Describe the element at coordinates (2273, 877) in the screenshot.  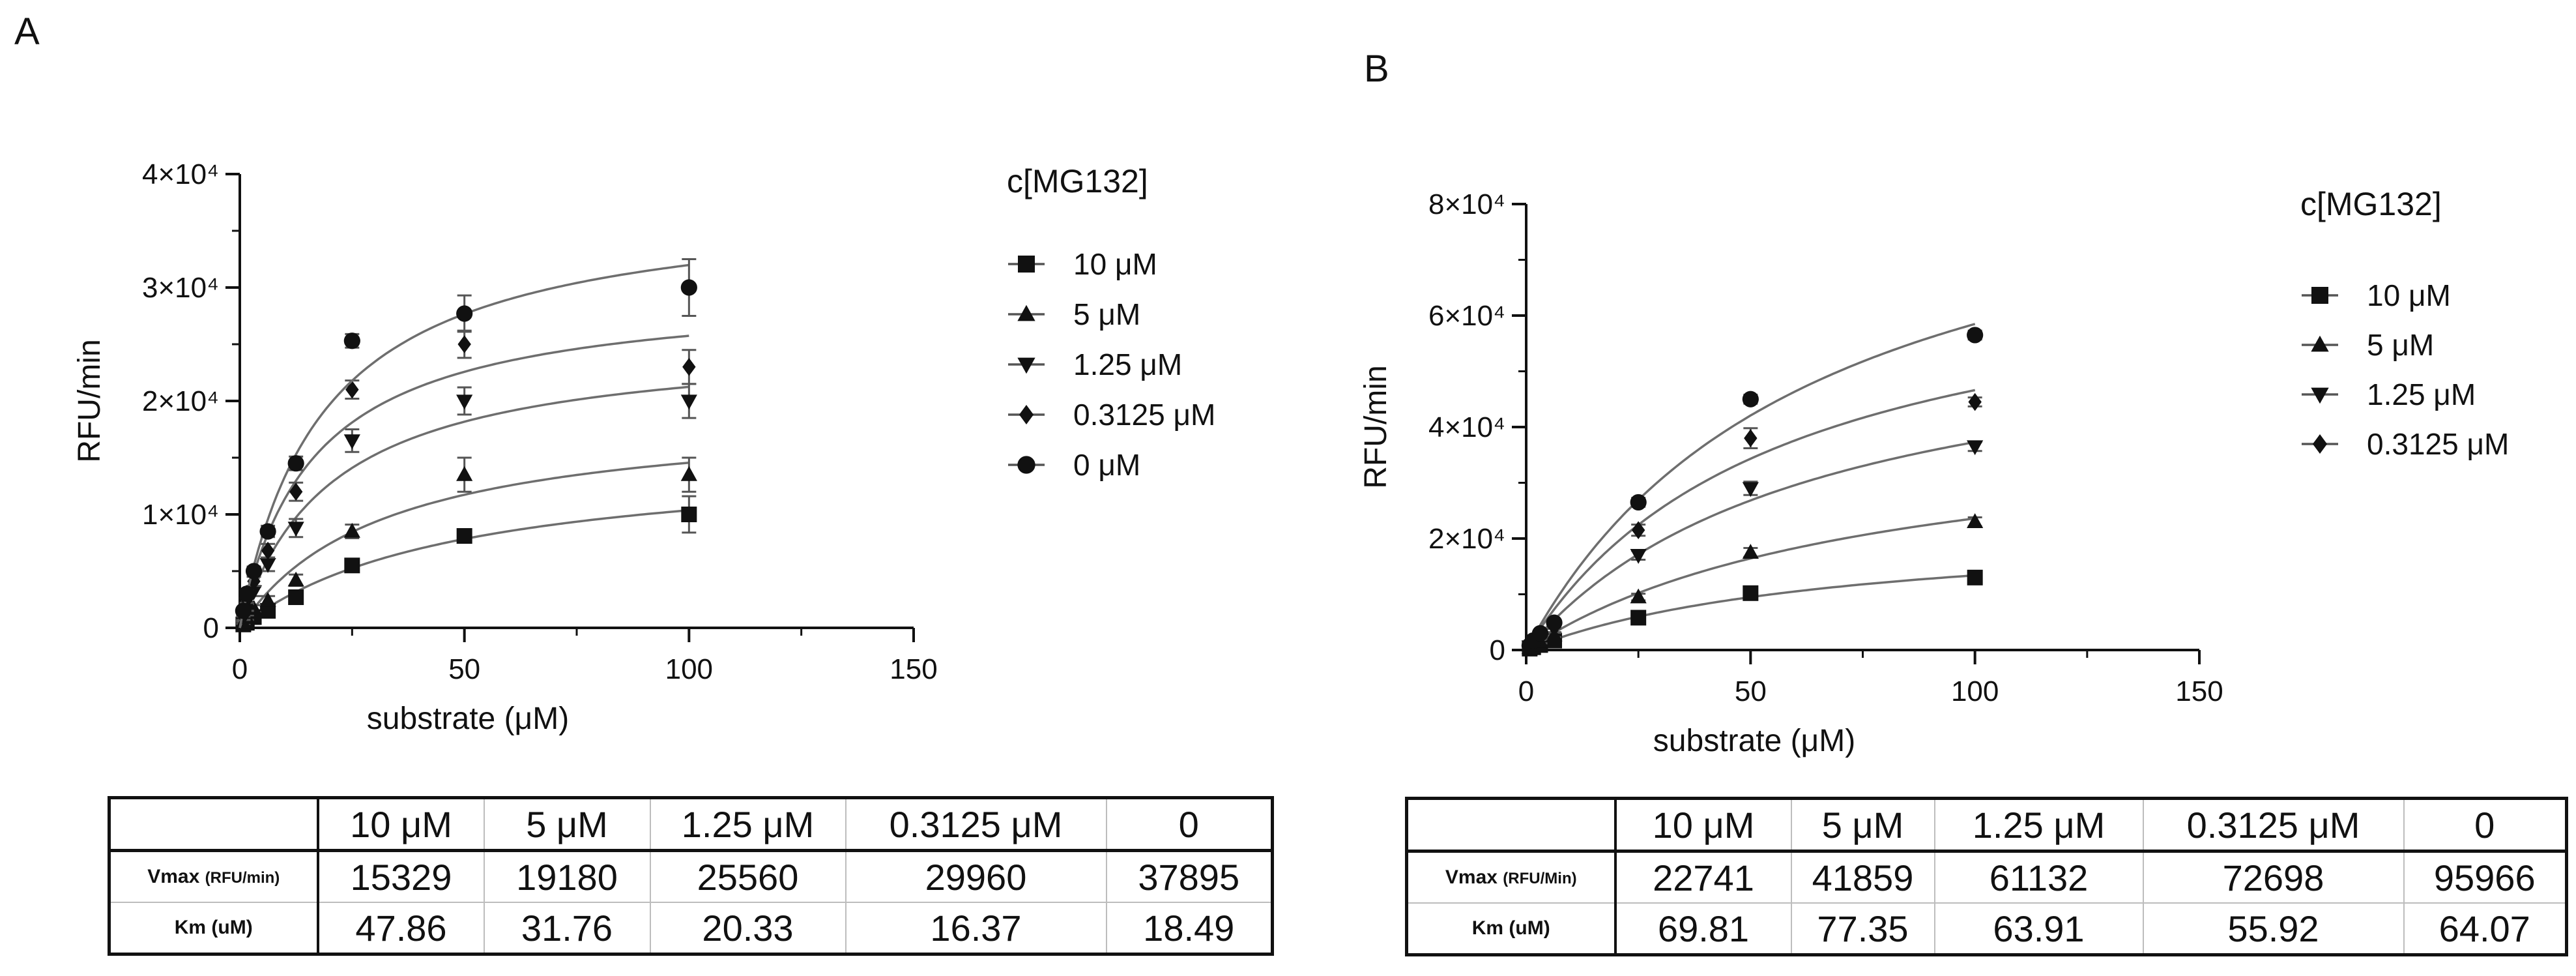
I see `table-cell: 72698` at that location.